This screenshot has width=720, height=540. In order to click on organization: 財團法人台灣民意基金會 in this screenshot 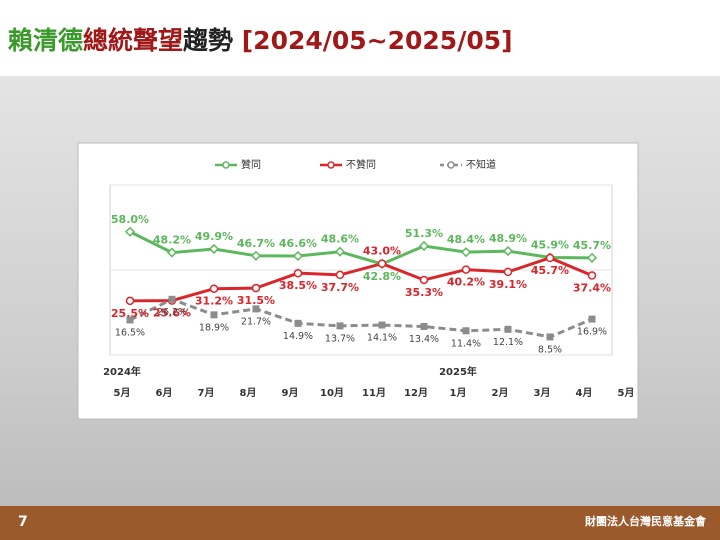, I will do `click(645, 521)`.